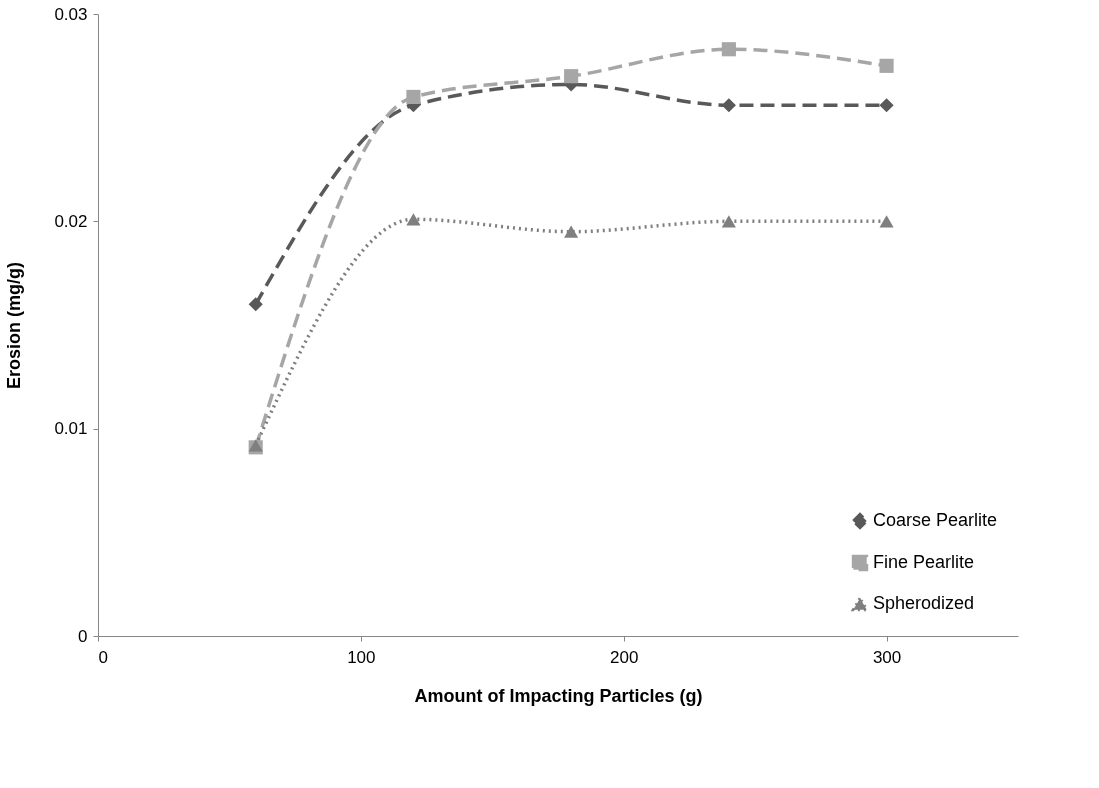 This screenshot has width=1099, height=788. Describe the element at coordinates (924, 603) in the screenshot. I see `legend-label: Spherodized` at that location.